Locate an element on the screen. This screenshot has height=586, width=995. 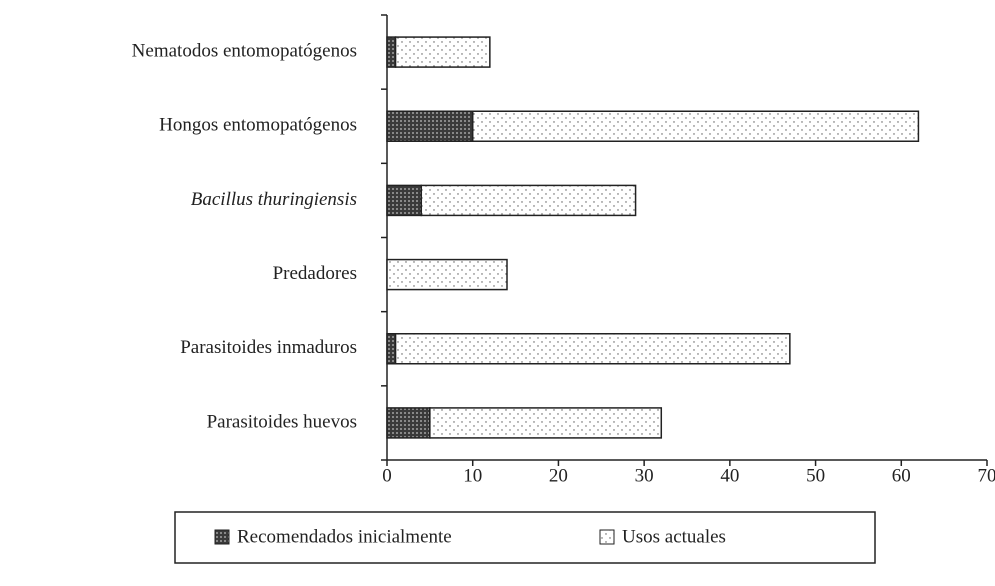
x-tick-label: 40 is located at coordinates (729, 475).